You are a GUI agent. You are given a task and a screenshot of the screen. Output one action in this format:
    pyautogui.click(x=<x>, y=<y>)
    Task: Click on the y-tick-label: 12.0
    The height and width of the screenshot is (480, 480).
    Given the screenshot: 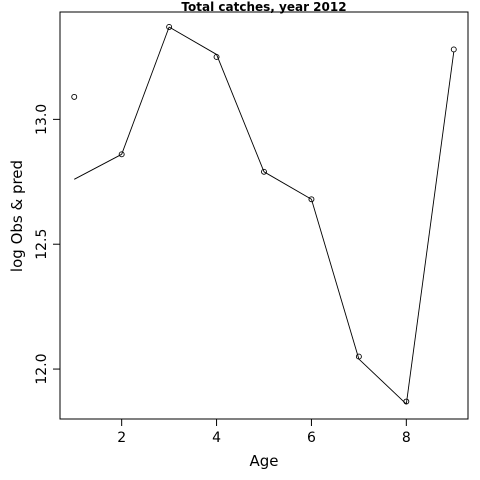 What is the action you would take?
    pyautogui.click(x=42, y=368)
    